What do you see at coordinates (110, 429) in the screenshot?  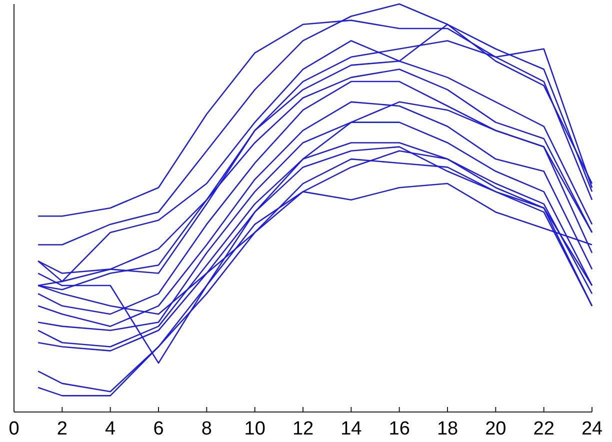 I see `x-tick-label: 4` at bounding box center [110, 429].